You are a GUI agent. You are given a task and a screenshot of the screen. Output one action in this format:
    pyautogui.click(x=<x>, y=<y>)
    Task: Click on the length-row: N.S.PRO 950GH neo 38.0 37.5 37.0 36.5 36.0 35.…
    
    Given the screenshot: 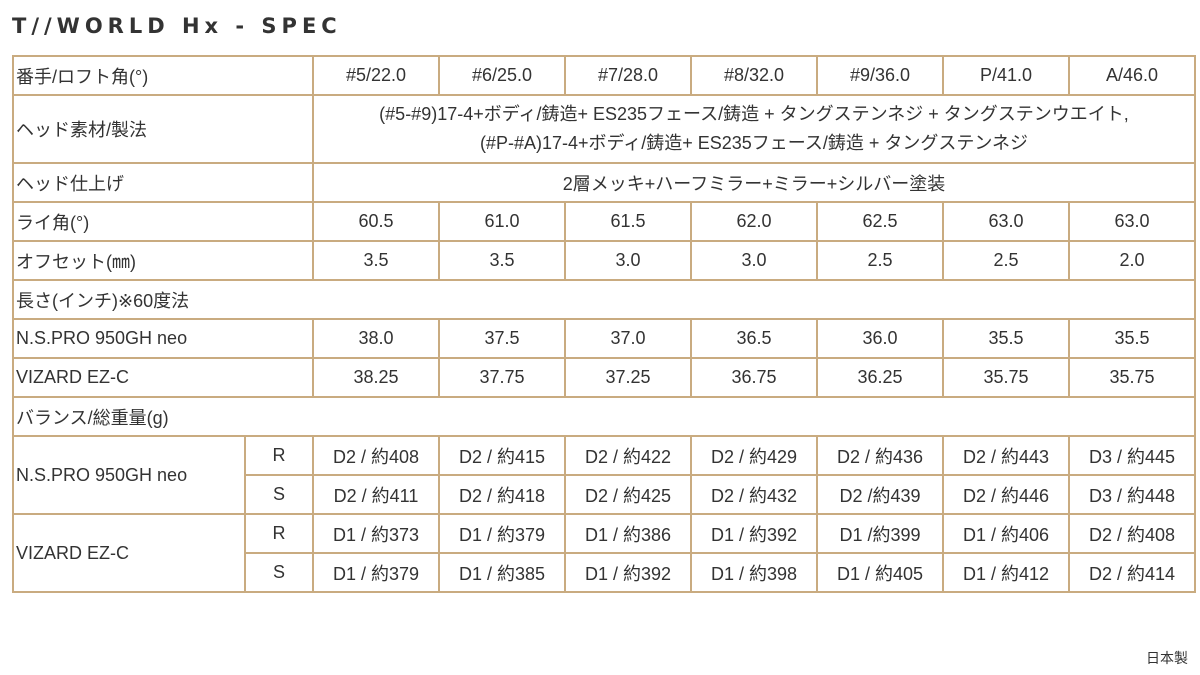 What is the action you would take?
    pyautogui.click(x=604, y=338)
    